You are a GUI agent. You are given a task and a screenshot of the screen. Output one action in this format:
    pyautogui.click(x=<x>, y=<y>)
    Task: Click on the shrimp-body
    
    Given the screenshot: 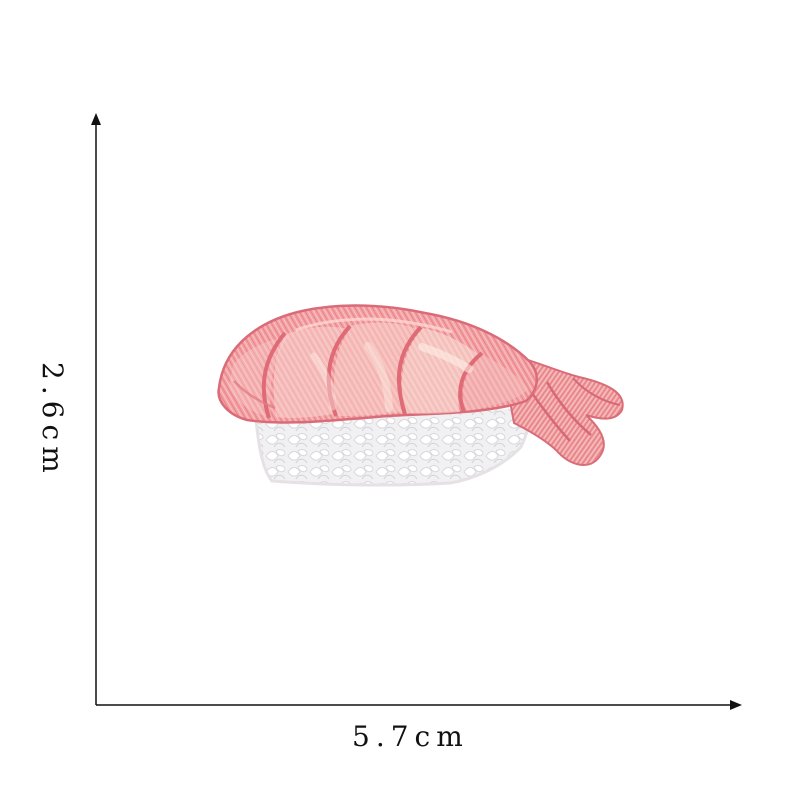 What is the action you would take?
    pyautogui.click(x=377, y=364)
    